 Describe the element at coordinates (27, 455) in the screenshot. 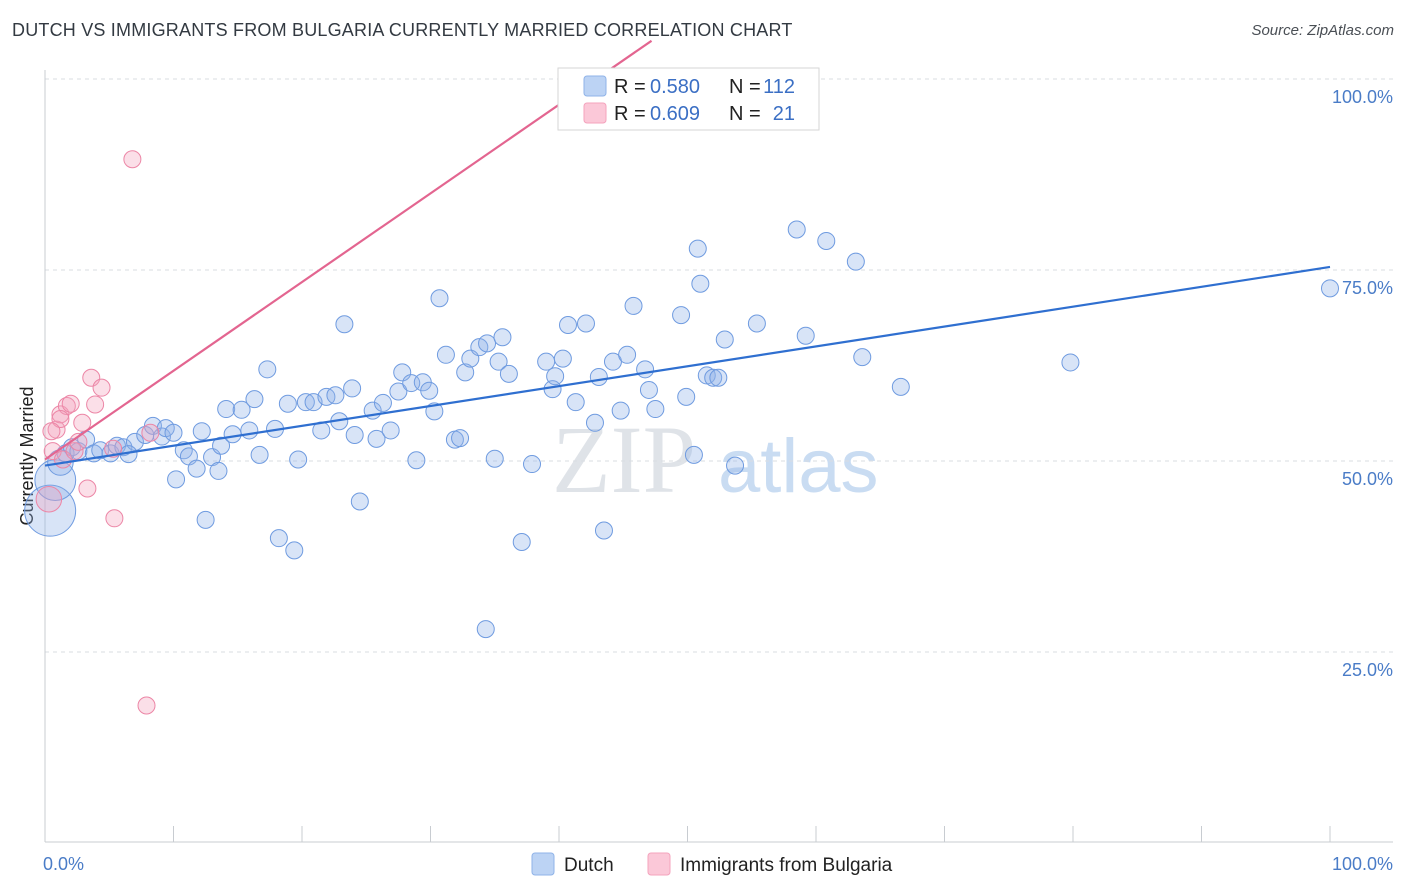

I see `y-axis-label: Currently Married` at that location.